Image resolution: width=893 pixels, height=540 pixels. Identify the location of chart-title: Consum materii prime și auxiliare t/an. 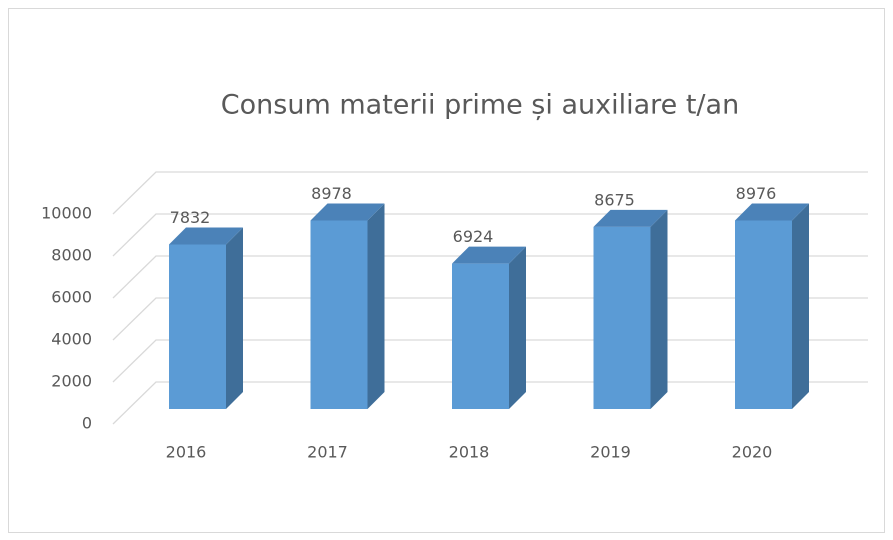
(480, 105).